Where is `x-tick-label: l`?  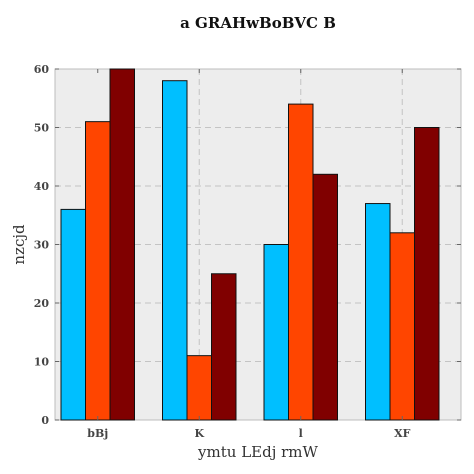
x-tick-label: l is located at coordinates (301, 433).